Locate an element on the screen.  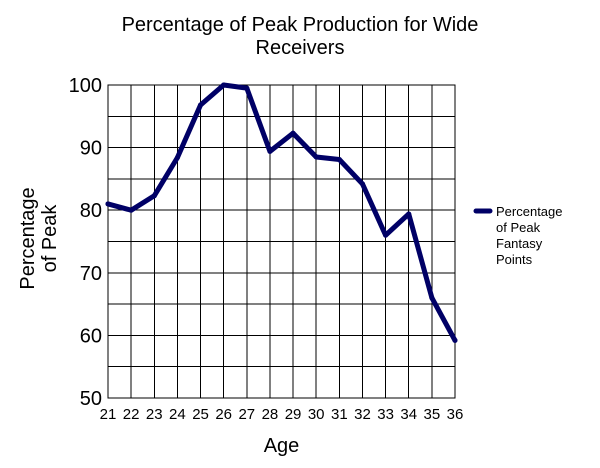
x-tick-label: 33 is located at coordinates (385, 414).